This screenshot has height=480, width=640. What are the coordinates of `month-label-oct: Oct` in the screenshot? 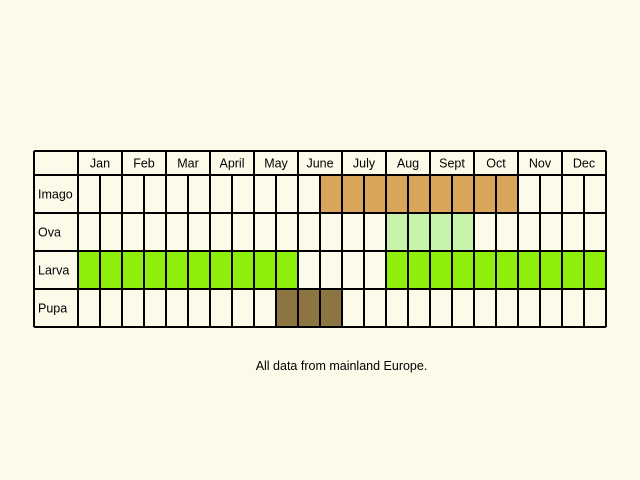 It's located at (496, 164).